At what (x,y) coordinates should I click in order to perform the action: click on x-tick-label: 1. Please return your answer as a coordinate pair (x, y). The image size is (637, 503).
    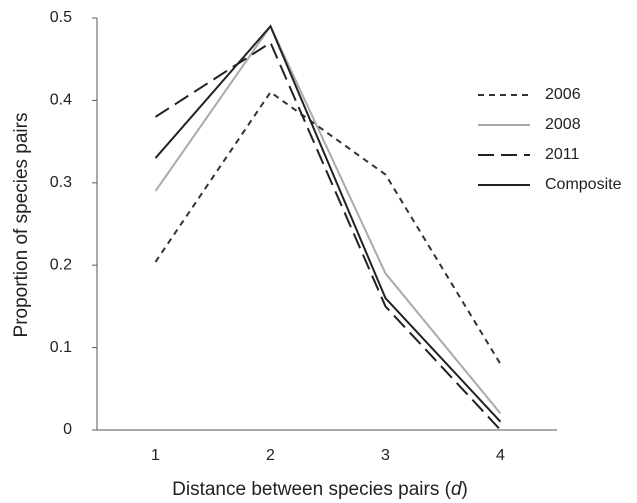
    Looking at the image, I should click on (155, 455).